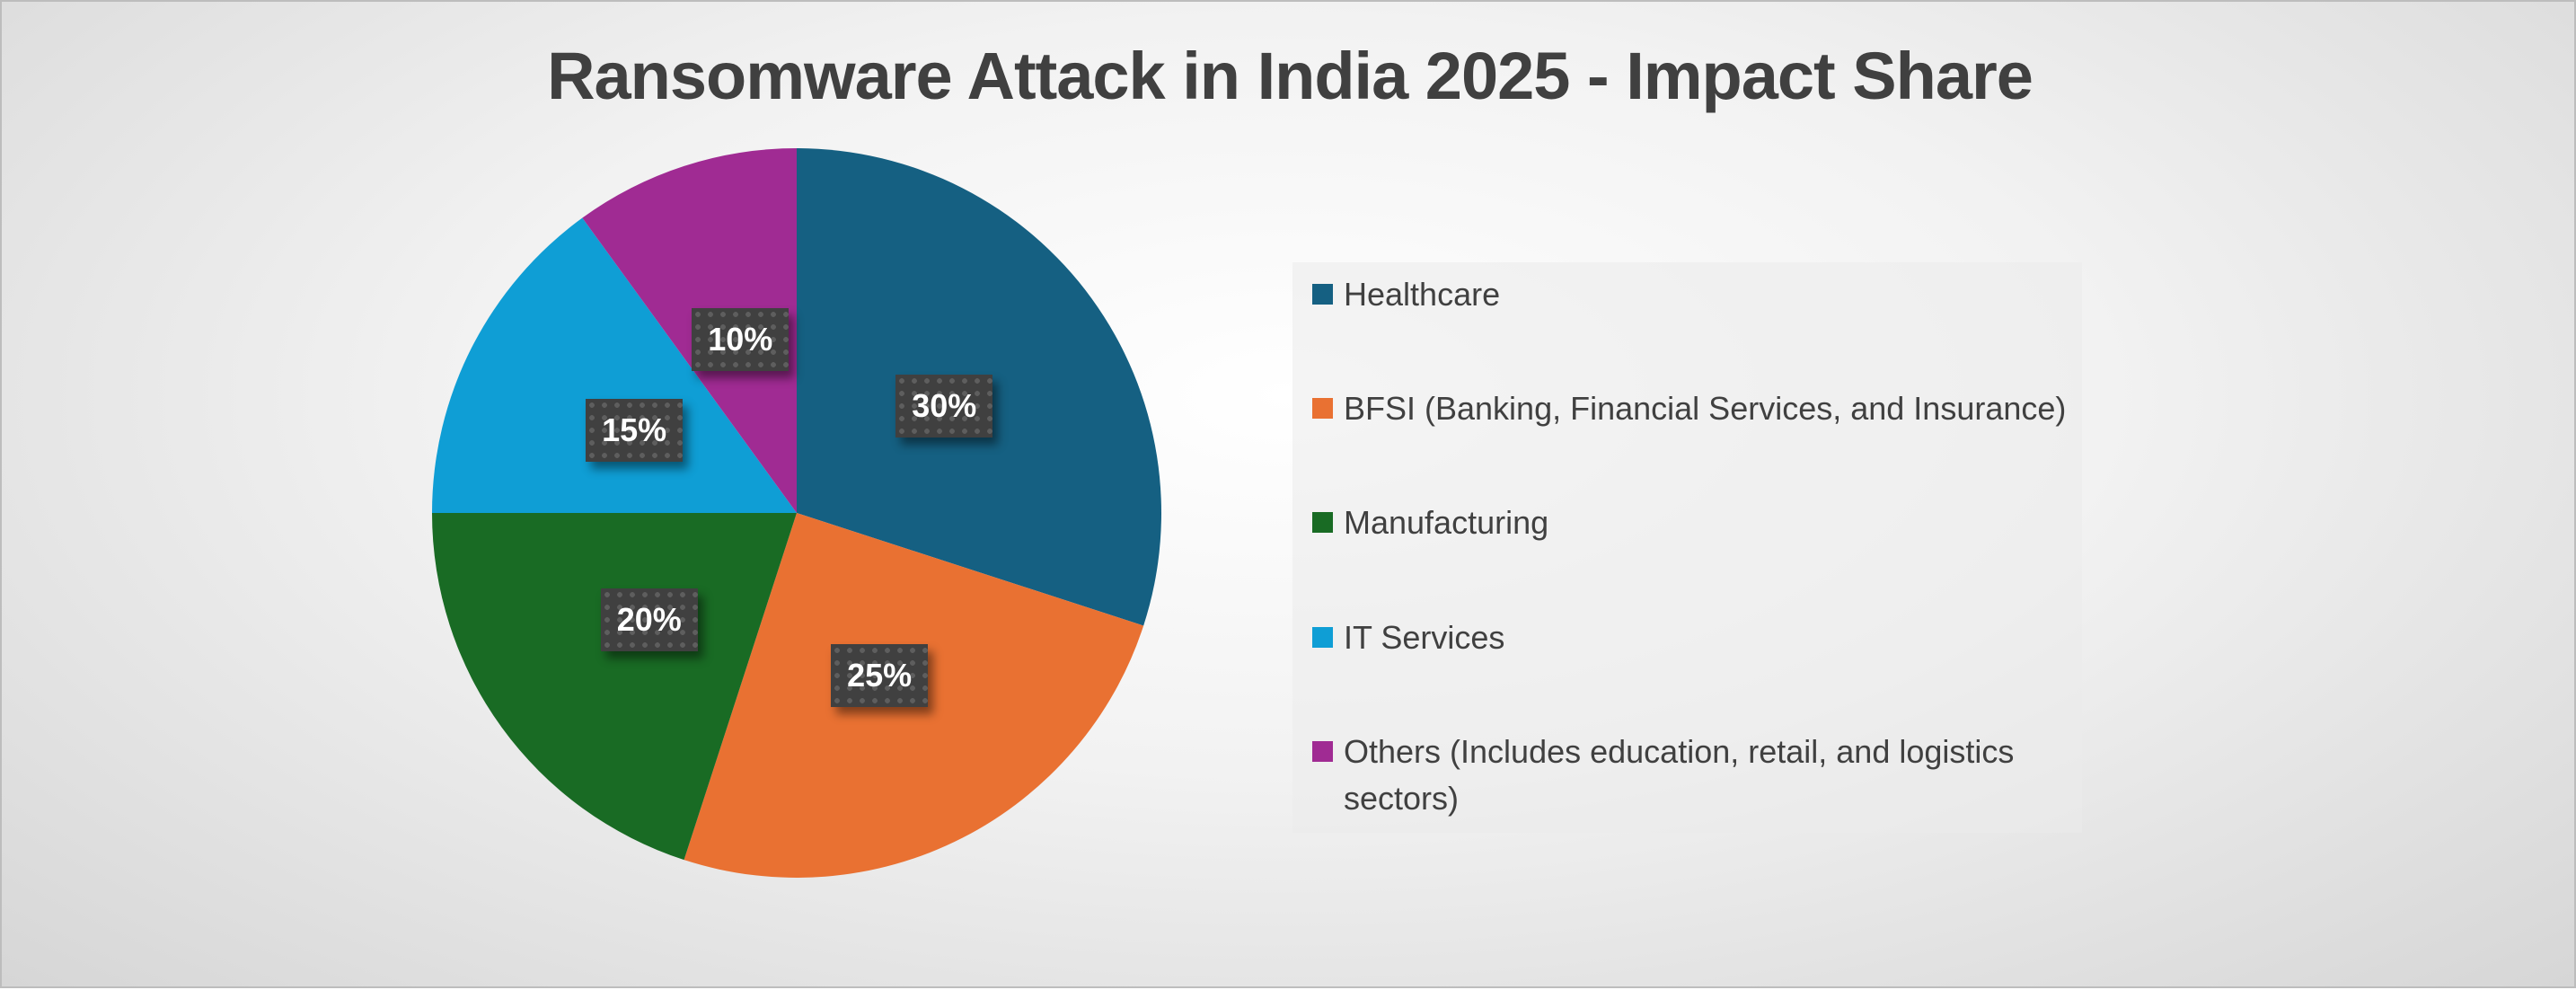 This screenshot has height=990, width=2576. Describe the element at coordinates (1424, 637) in the screenshot. I see `legend-label: IT Services` at that location.